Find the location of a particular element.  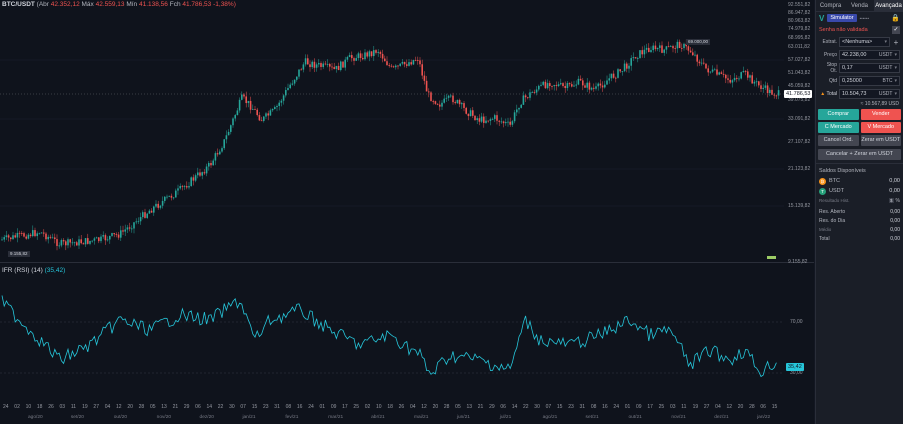

date-axis-tick: 06 is located at coordinates (503, 407).